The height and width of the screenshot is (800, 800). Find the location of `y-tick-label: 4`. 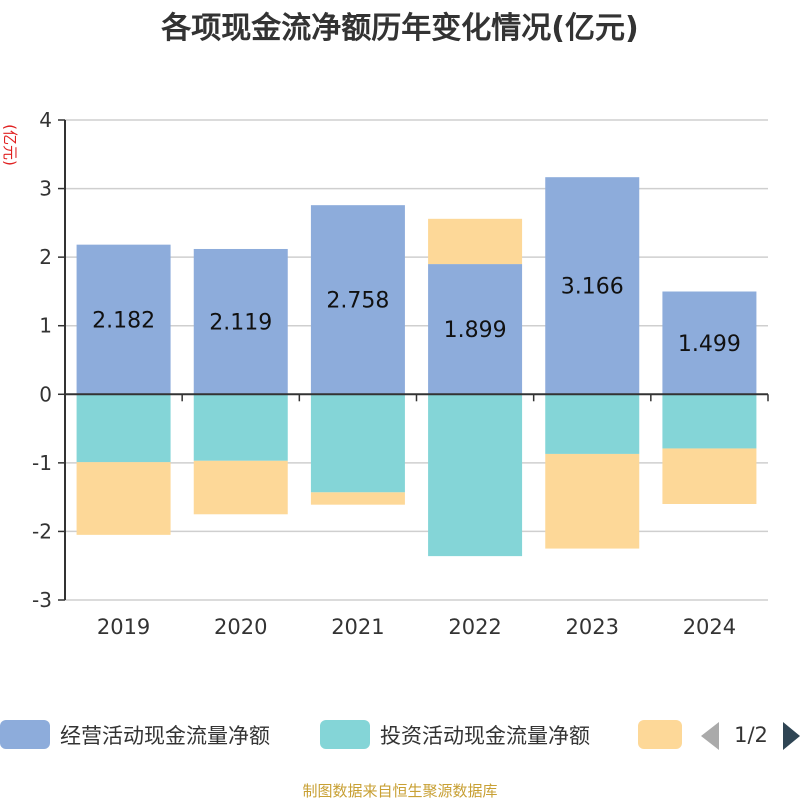

y-tick-label: 4 is located at coordinates (45, 120).